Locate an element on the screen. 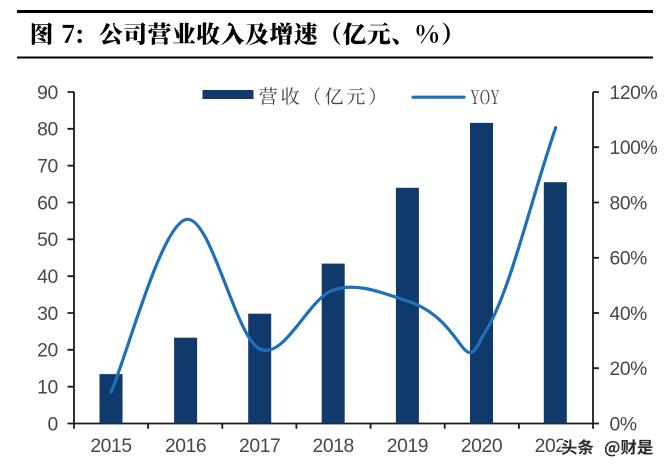 The image size is (665, 475). svg-text: 2018 is located at coordinates (333, 446).